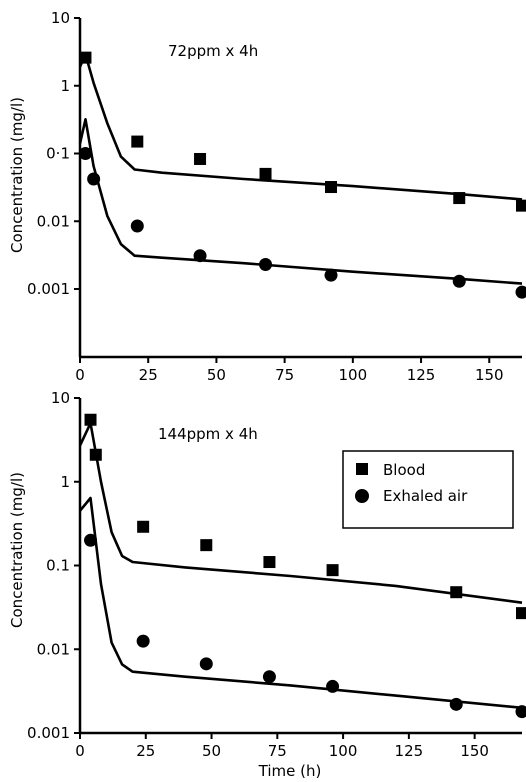  I want to click on panel-bottom-y-tick-label: 1, so click(65, 482).